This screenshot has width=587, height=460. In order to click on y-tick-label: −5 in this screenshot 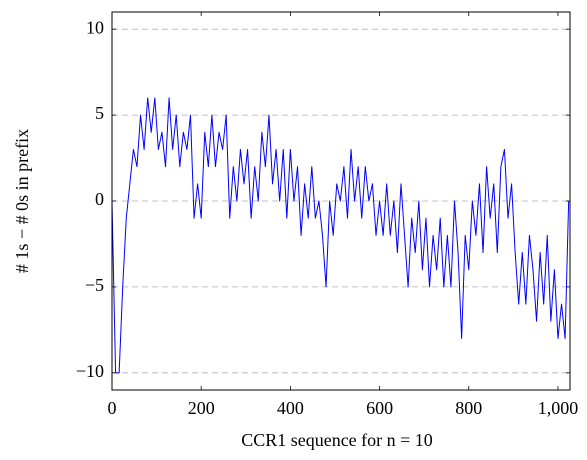, I will do `click(94, 285)`.